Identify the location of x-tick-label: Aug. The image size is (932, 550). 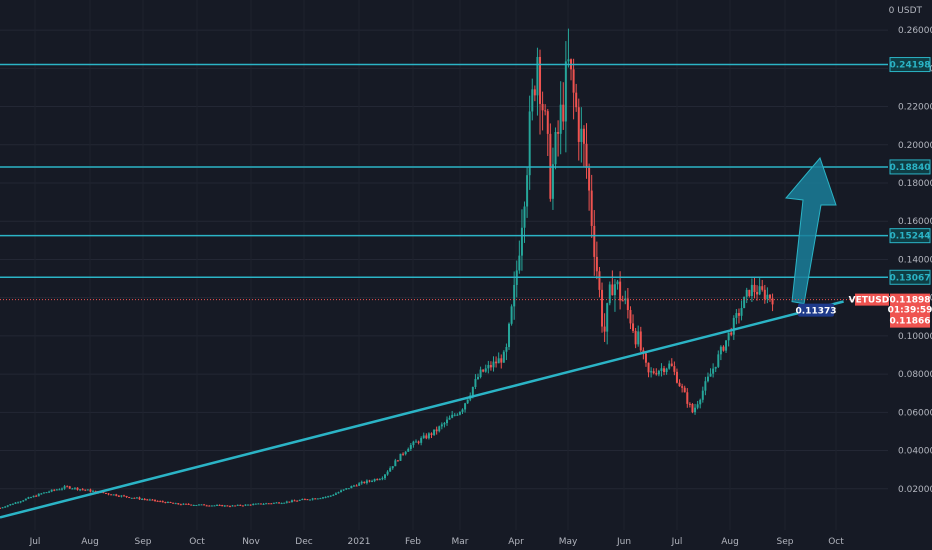
(730, 542).